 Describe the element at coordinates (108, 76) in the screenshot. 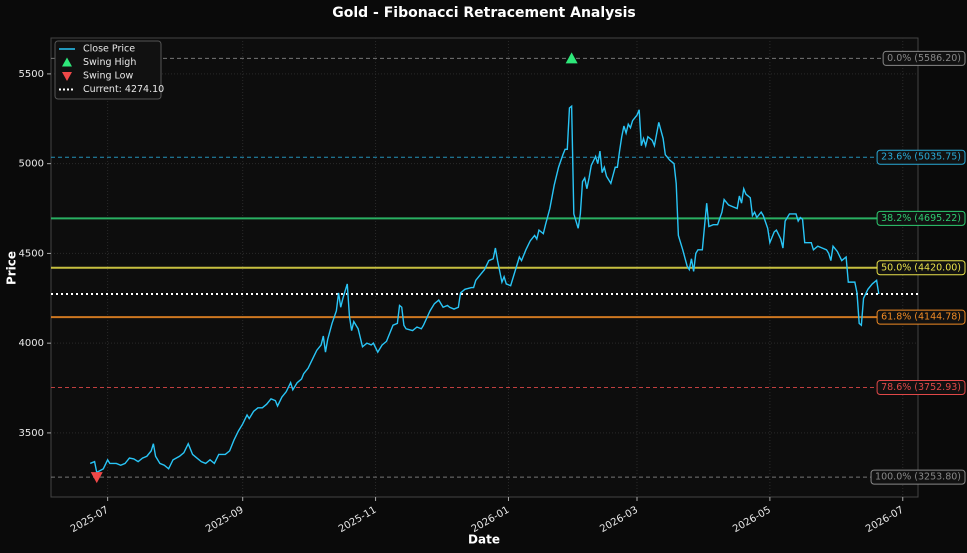

I see `legend-label: Swing Low` at that location.